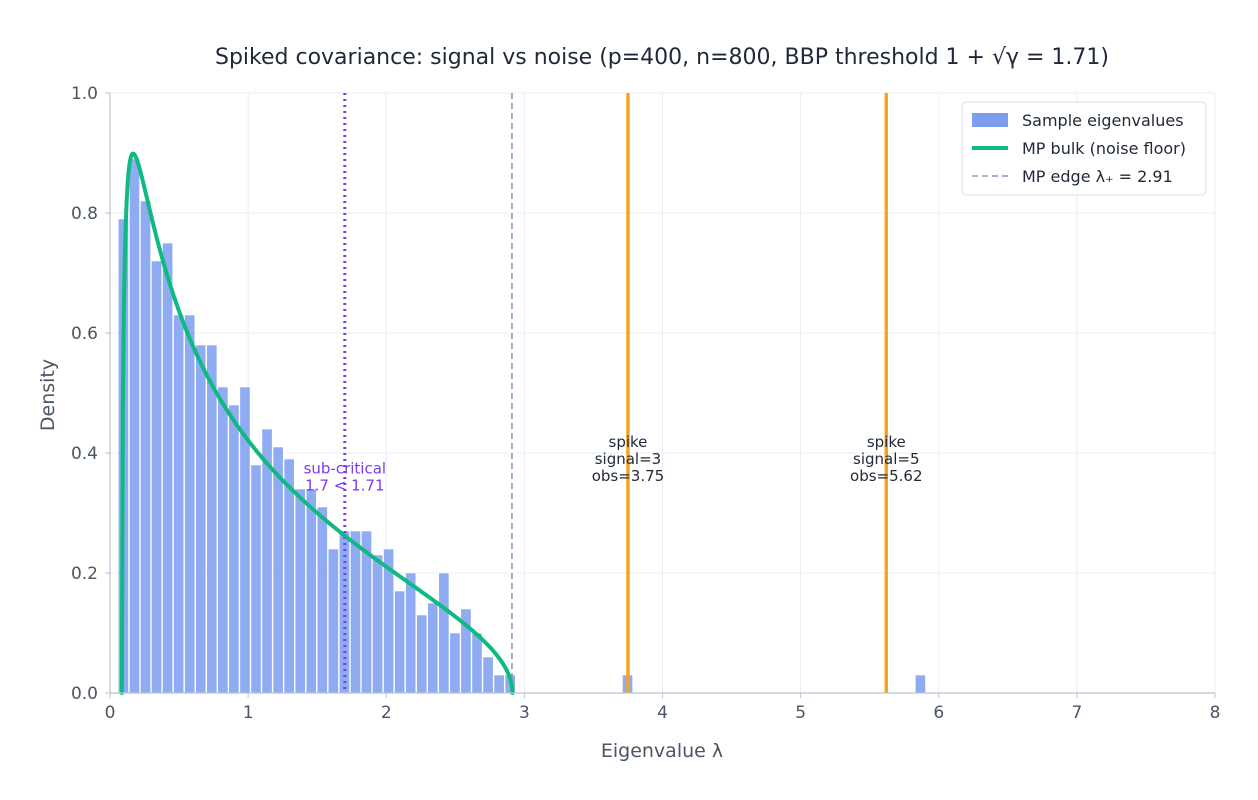 The image size is (1258, 800). Describe the element at coordinates (1097, 176) in the screenshot. I see `legend-label: MP edge λ₊ = 2.91` at that location.